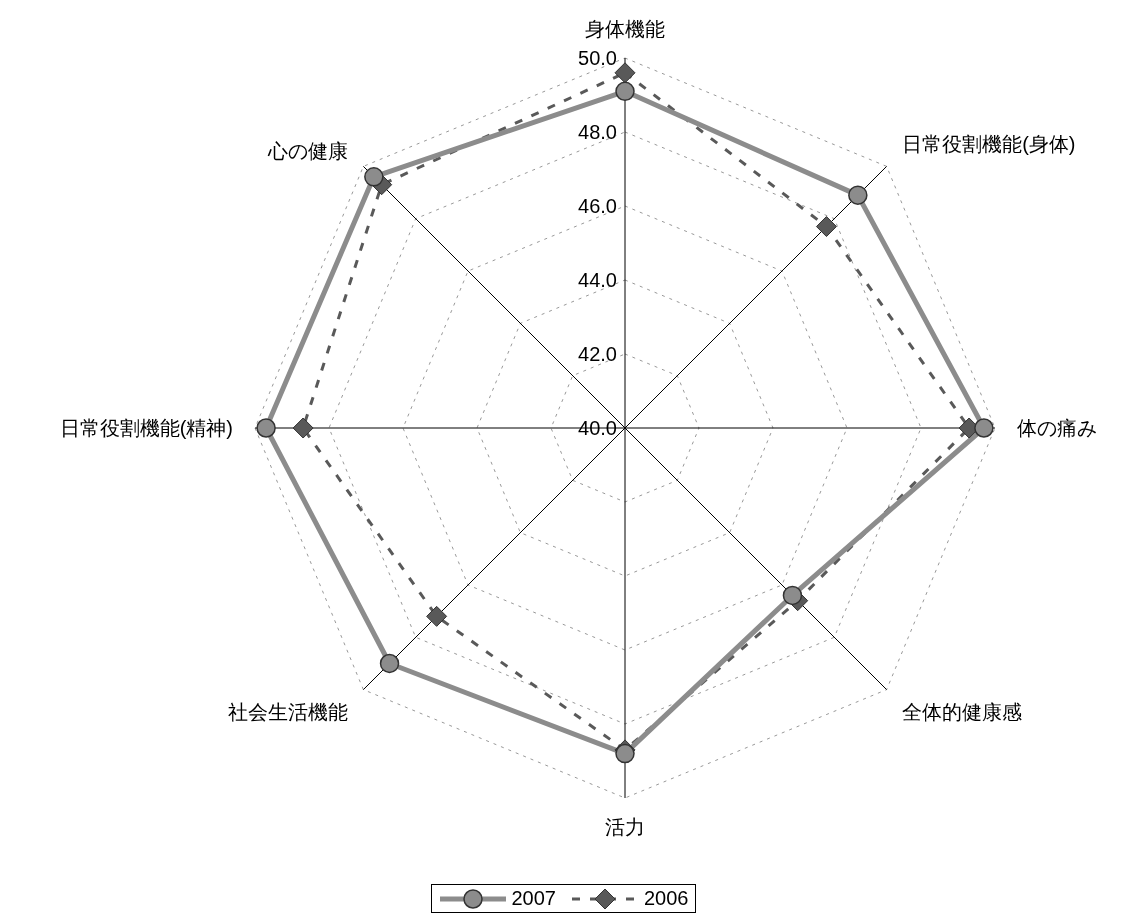  What do you see at coordinates (962, 712) in the screenshot?
I see `spoke-label: 全体的健康感` at bounding box center [962, 712].